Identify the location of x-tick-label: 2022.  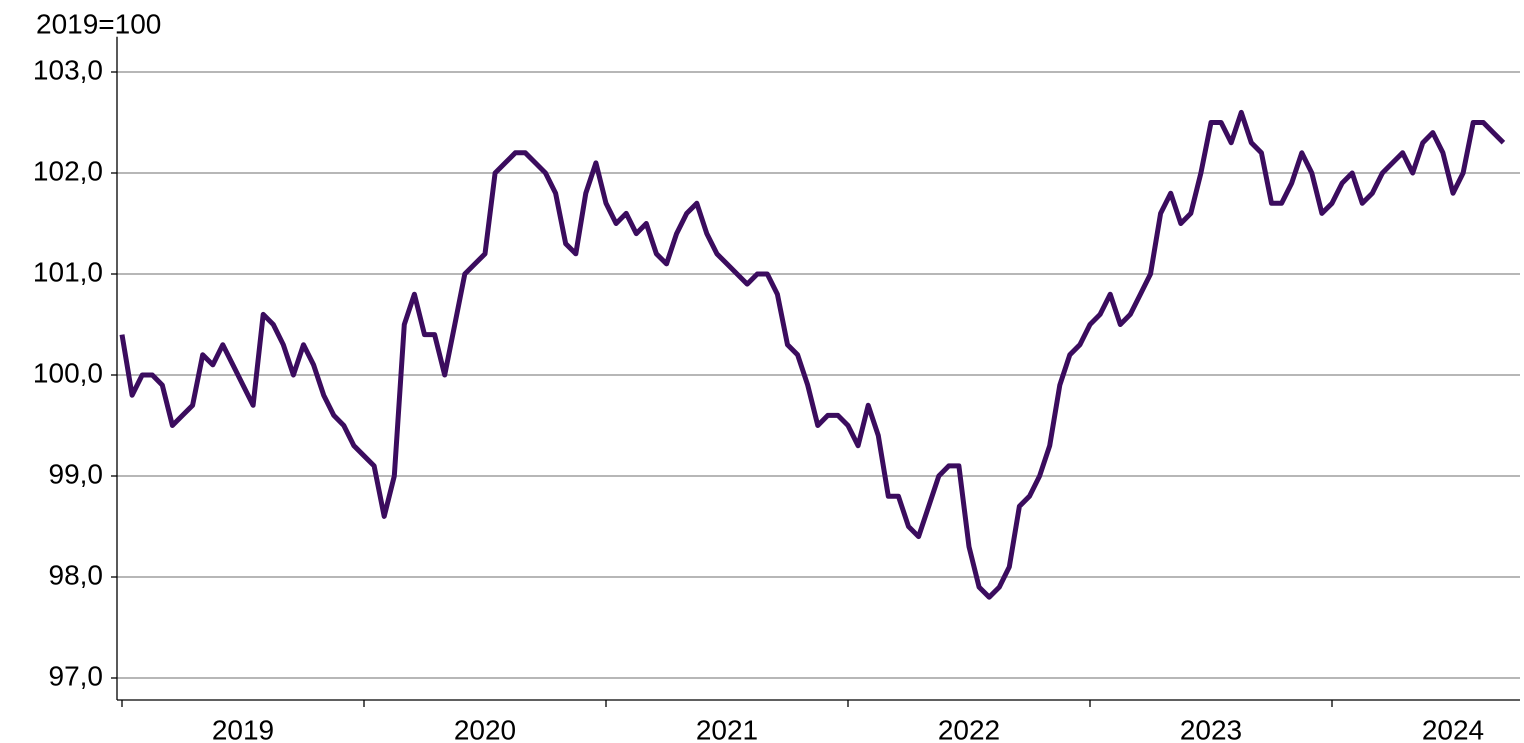
(969, 728).